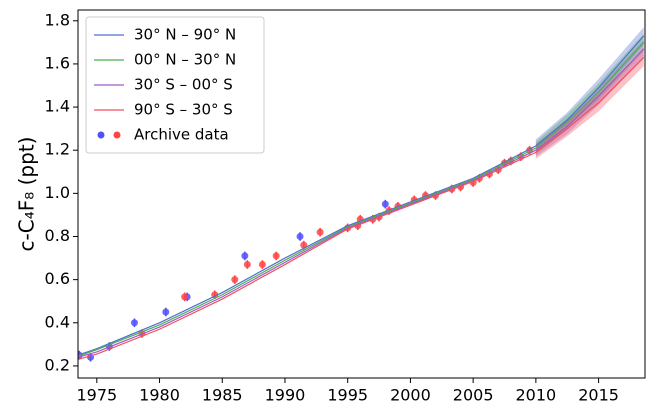 This screenshot has width=646, height=410. Describe the element at coordinates (57, 278) in the screenshot. I see `y-tick-label: 0.6` at that location.